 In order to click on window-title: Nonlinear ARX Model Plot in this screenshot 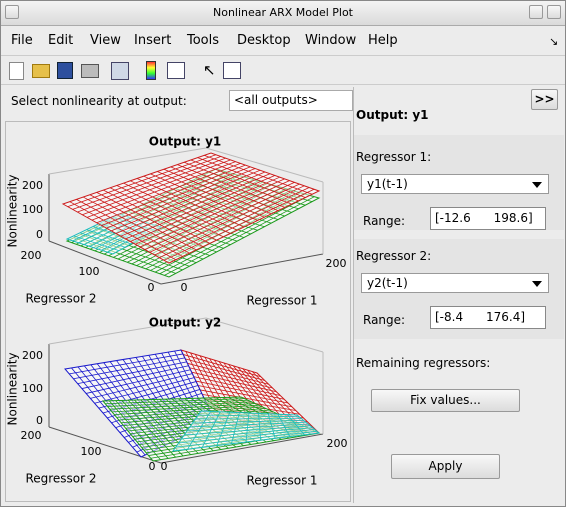, I will do `click(283, 12)`.